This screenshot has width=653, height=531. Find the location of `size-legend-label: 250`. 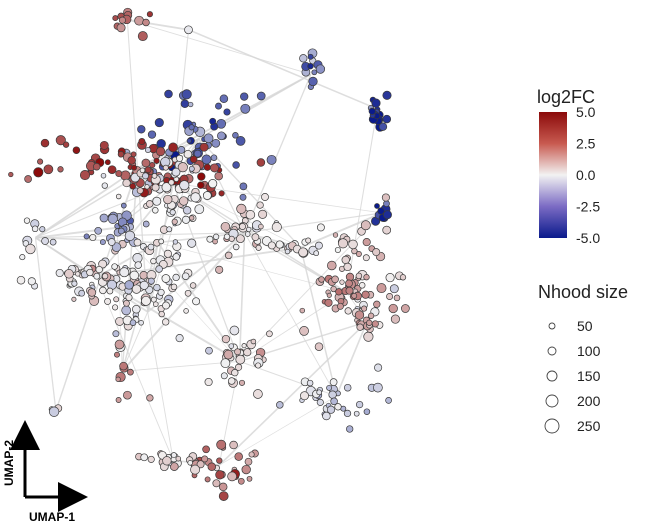

size-legend-label: 250 is located at coordinates (589, 426).